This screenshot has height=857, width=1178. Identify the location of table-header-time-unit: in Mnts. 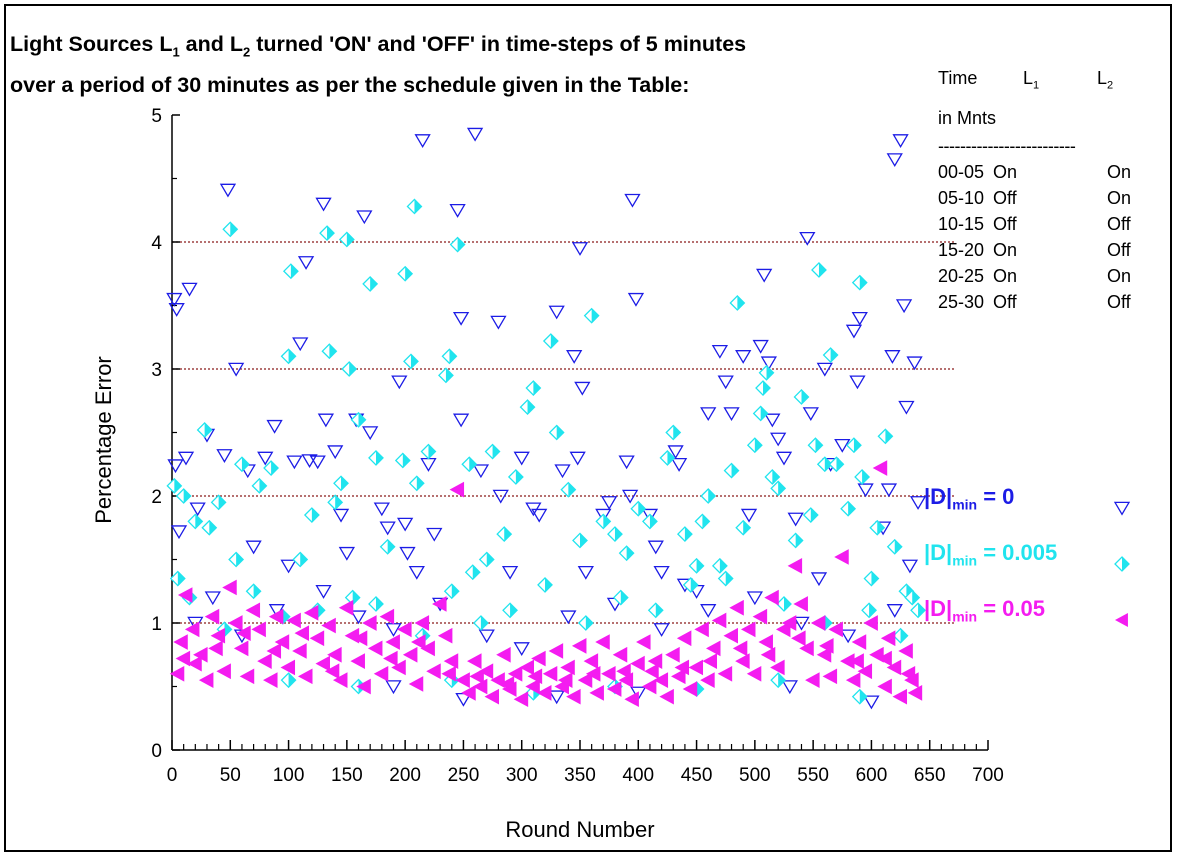
(967, 118).